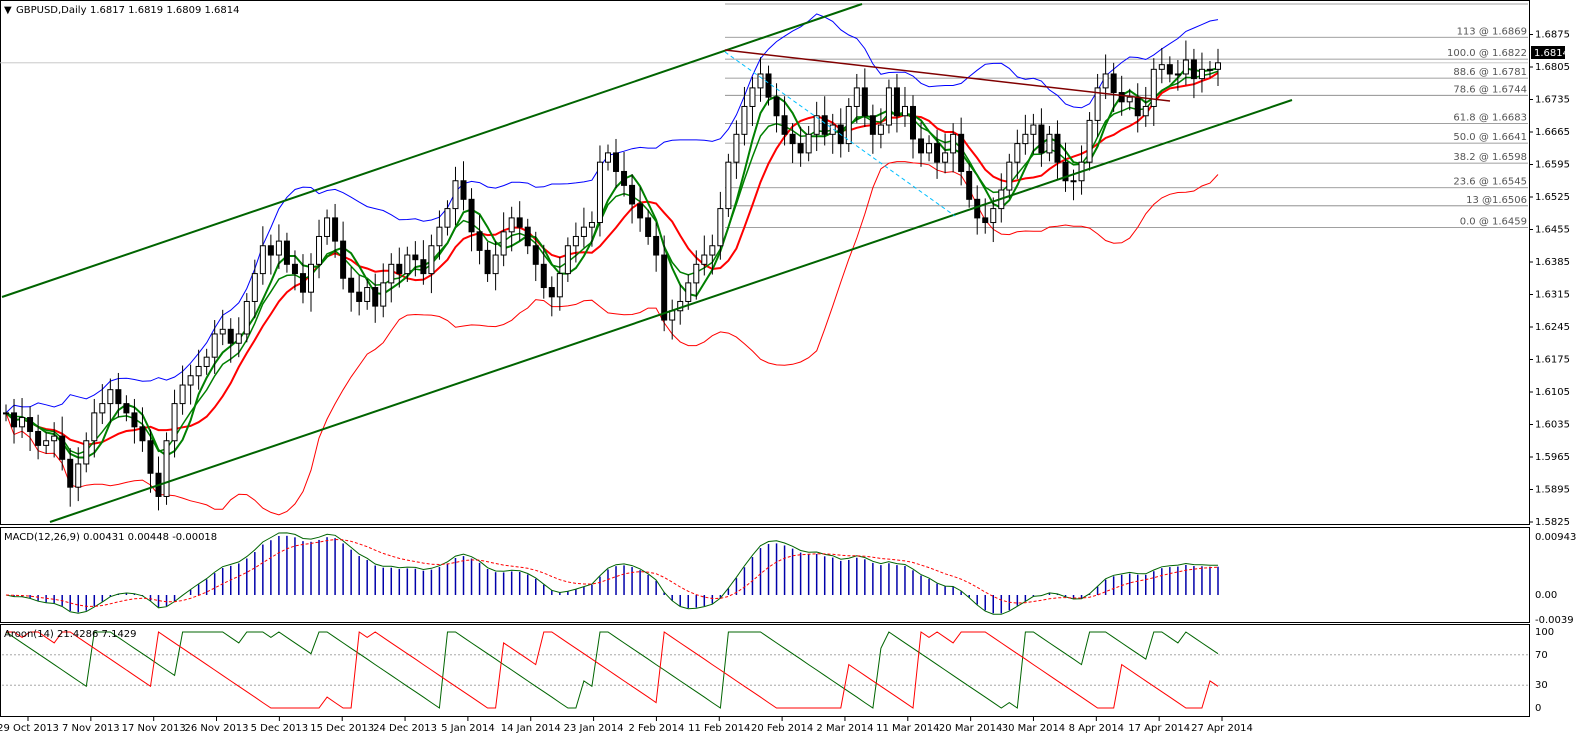 Image resolution: width=1596 pixels, height=751 pixels. What do you see at coordinates (1552, 35) in the screenshot?
I see `price-tick-label: 1.6875` at bounding box center [1552, 35].